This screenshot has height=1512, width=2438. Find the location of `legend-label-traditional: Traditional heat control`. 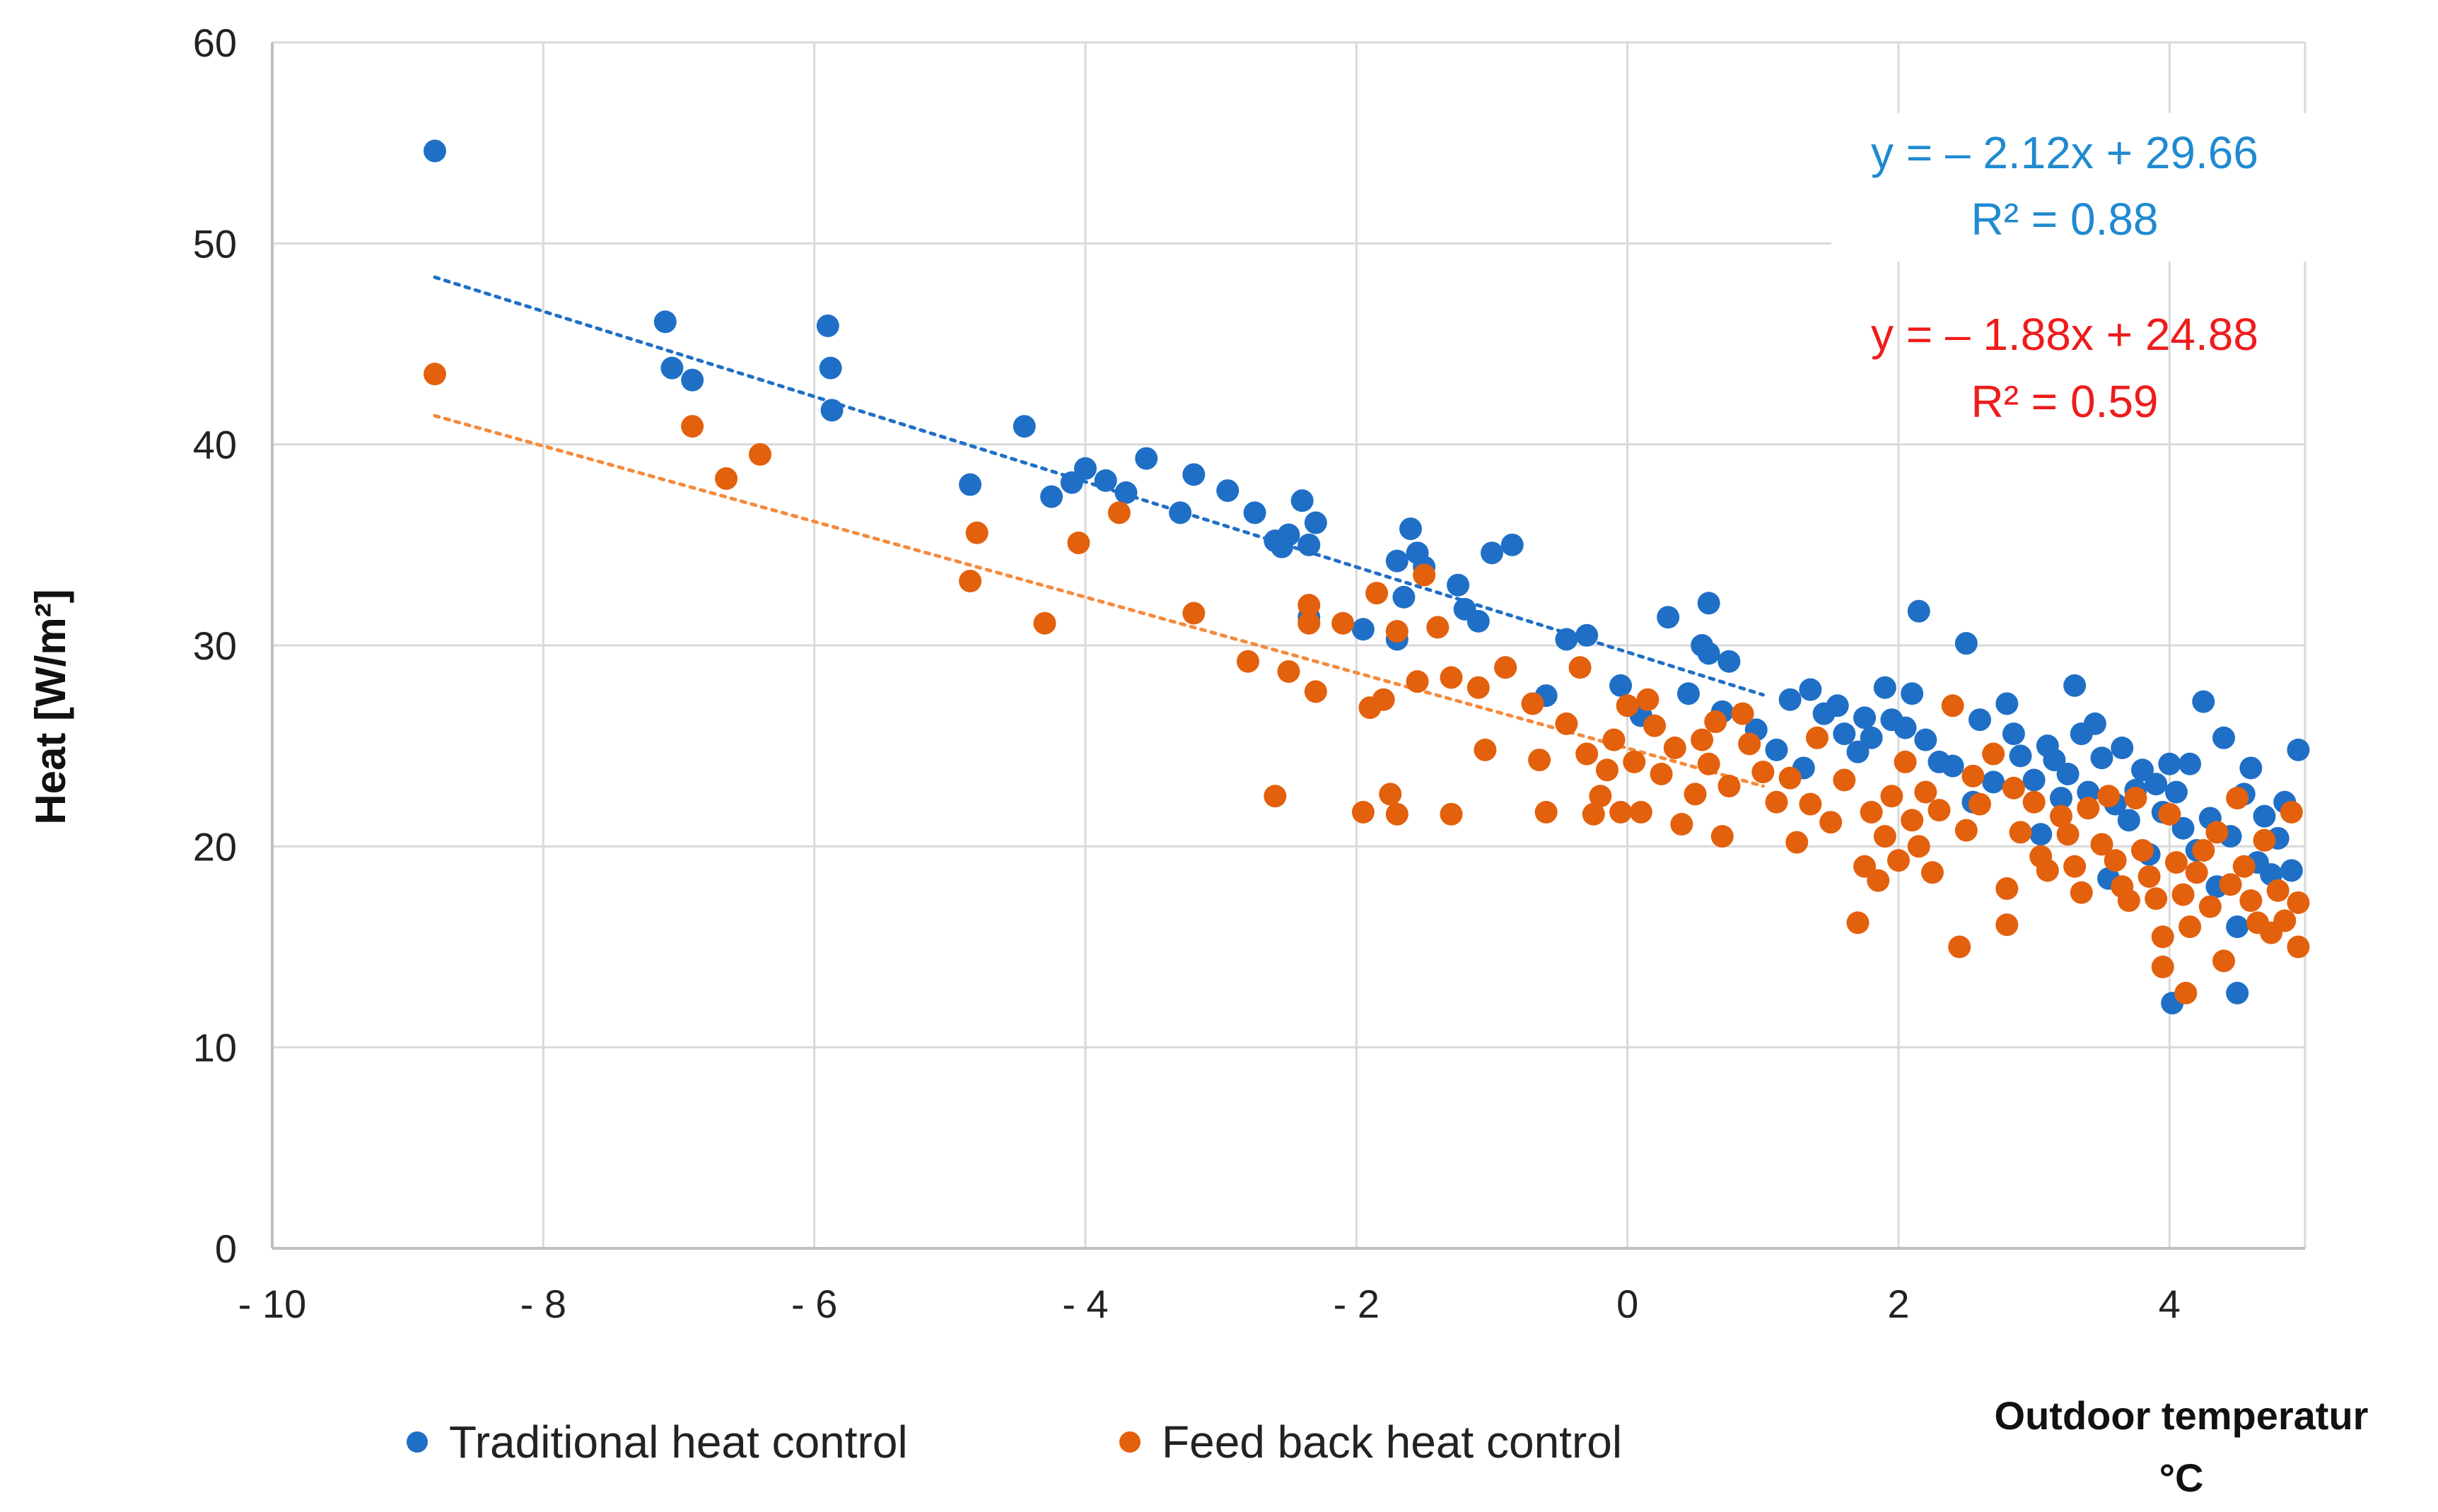

legend-label-traditional: Traditional heat control is located at coordinates (678, 1442).